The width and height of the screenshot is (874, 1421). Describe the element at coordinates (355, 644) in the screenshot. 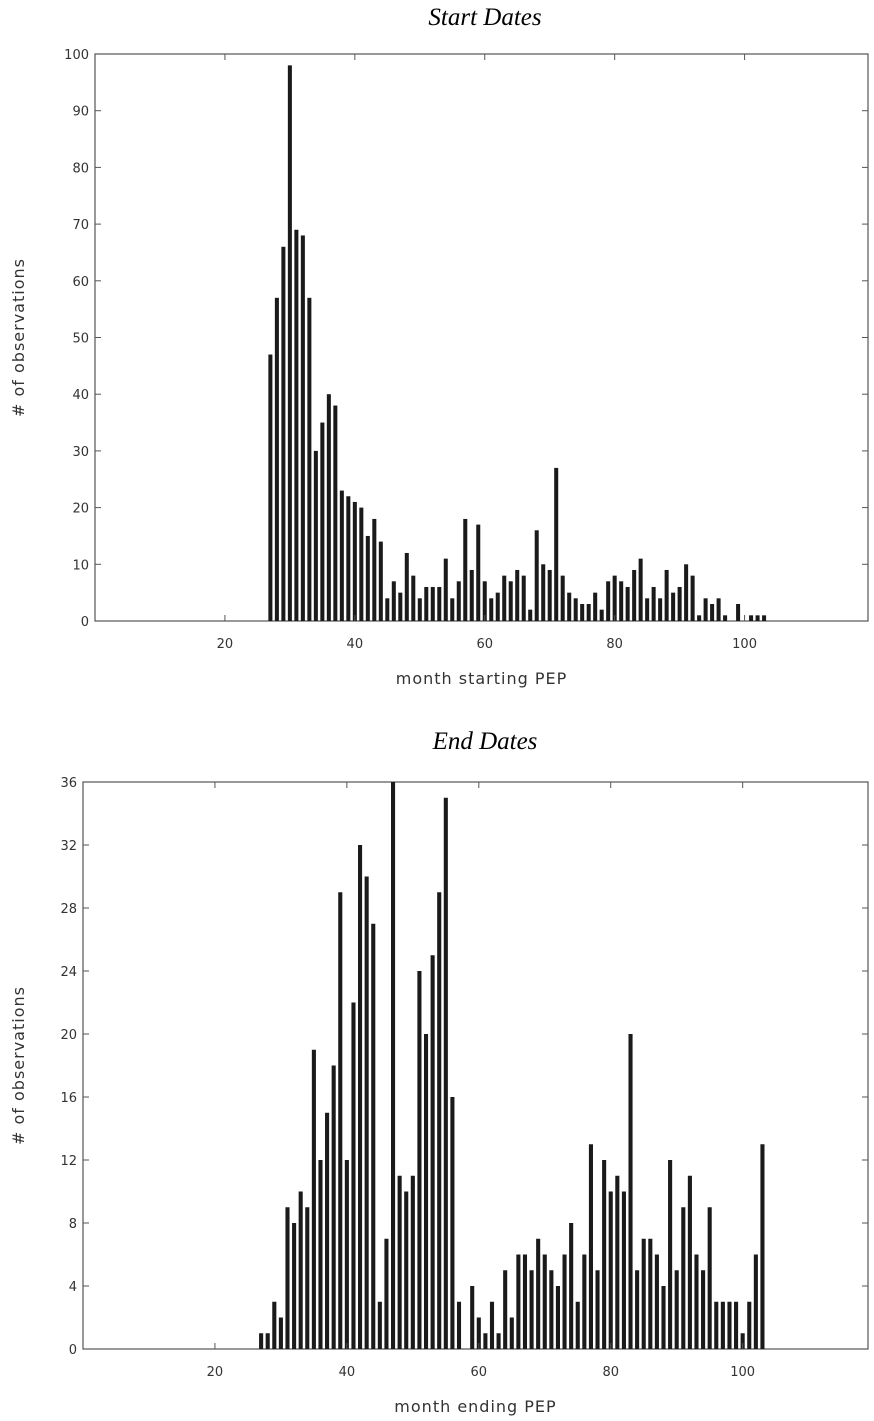

I see `x-tick-label: 40` at that location.